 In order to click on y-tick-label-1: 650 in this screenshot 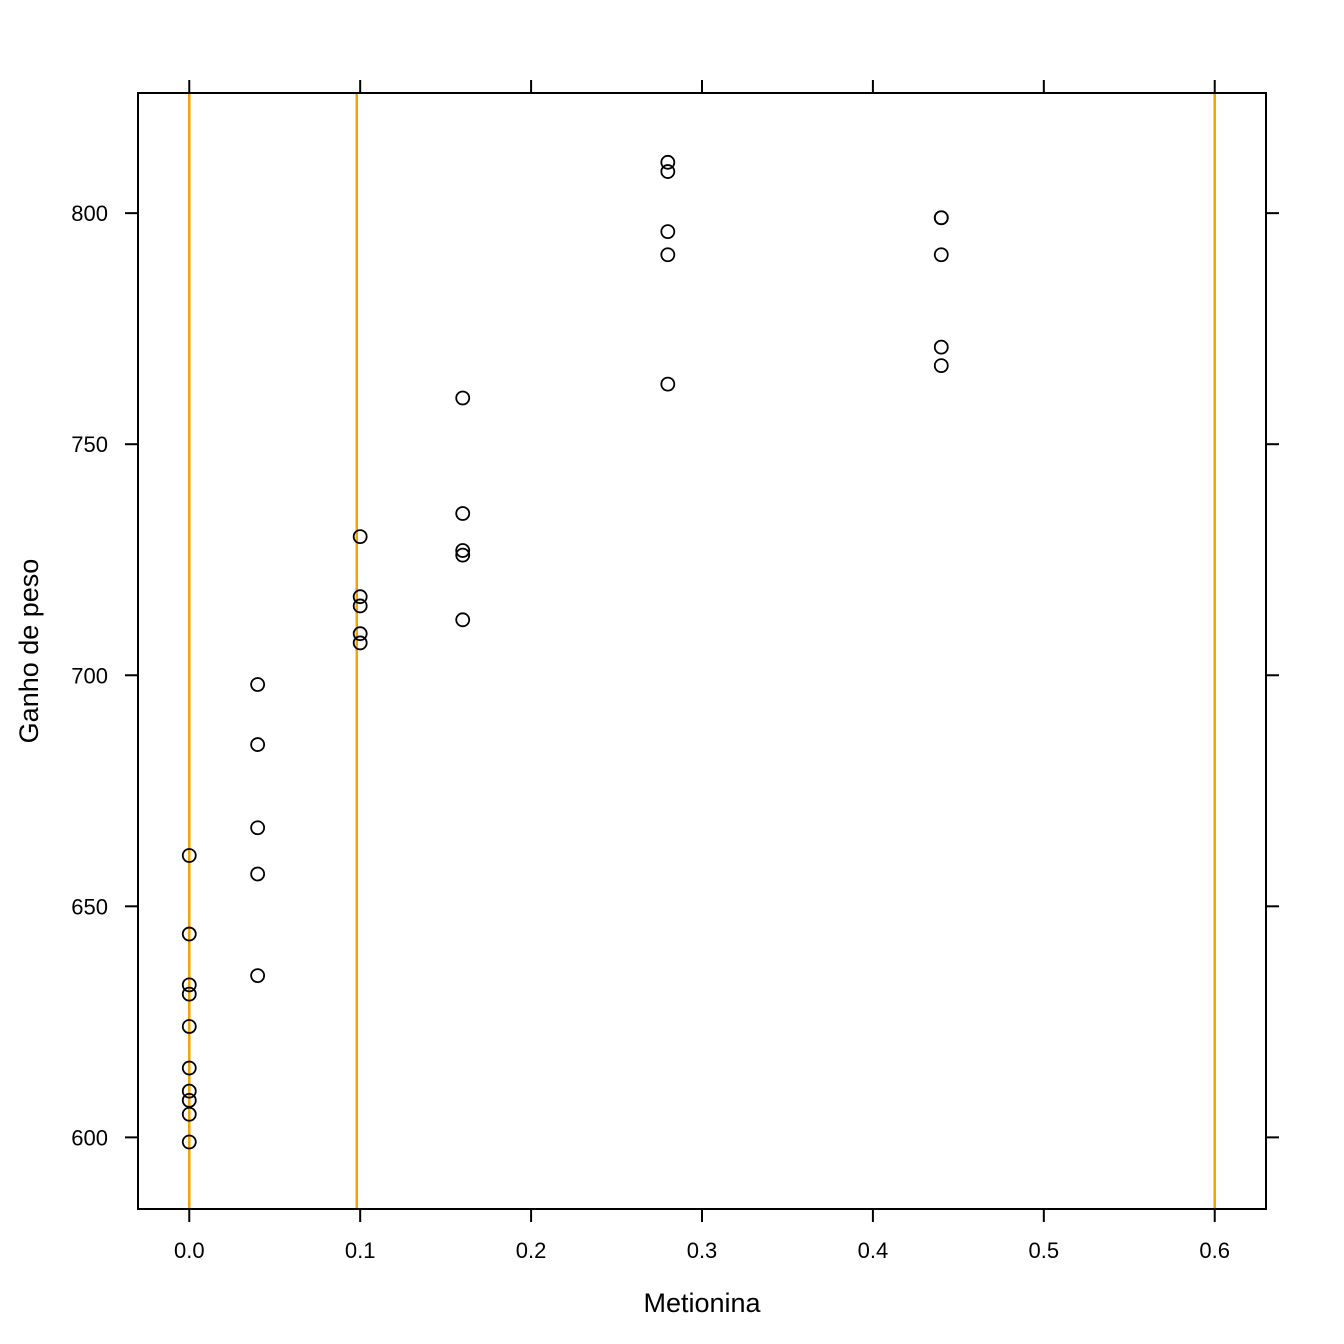, I will do `click(89, 906)`.